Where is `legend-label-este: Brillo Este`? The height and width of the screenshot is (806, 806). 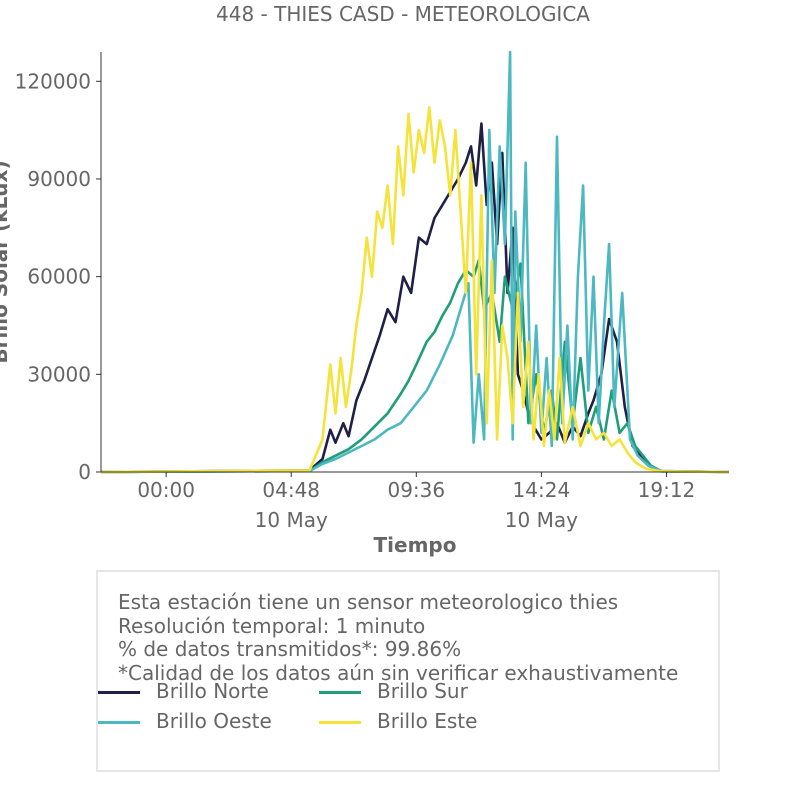
legend-label-este: Brillo Este is located at coordinates (427, 721).